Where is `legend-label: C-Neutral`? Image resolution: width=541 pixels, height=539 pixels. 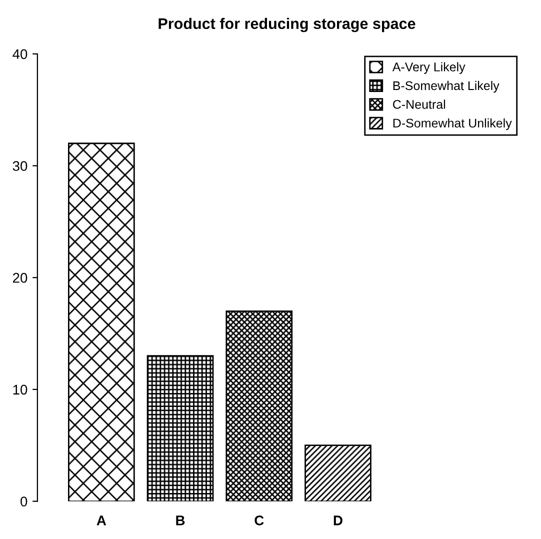
legend-label: C-Neutral is located at coordinates (419, 104).